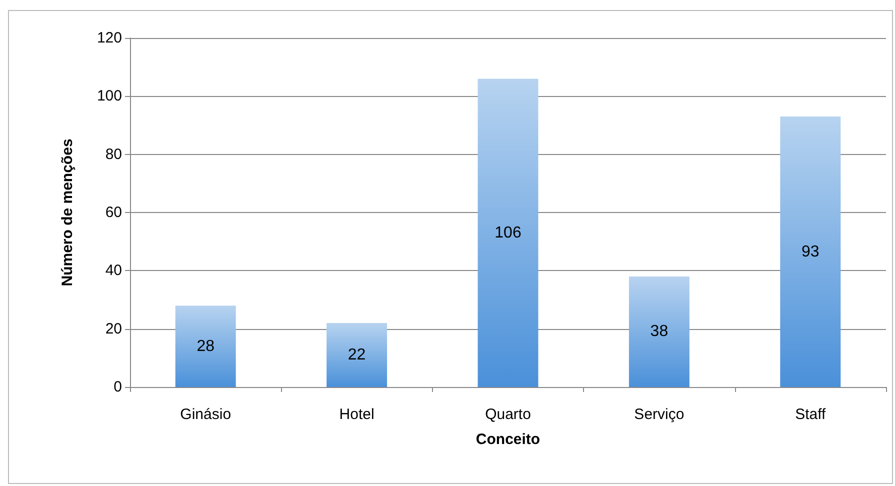  What do you see at coordinates (206, 414) in the screenshot?
I see `x-tick-label: Ginásio` at bounding box center [206, 414].